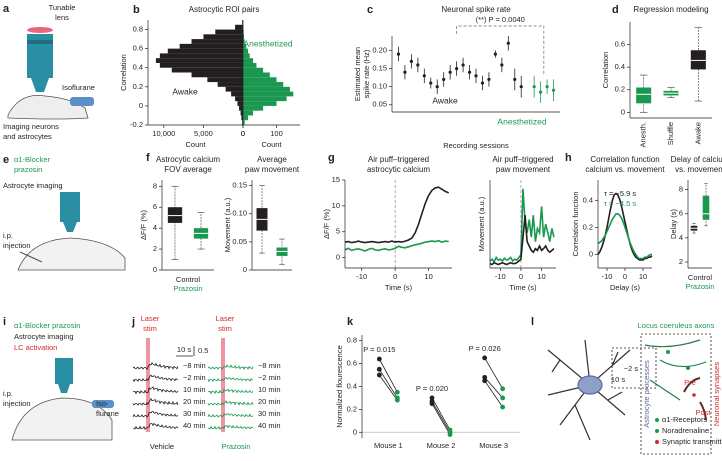  Describe the element at coordinates (388, 445) in the screenshot. I see `category-label: Mouse 1` at that location.